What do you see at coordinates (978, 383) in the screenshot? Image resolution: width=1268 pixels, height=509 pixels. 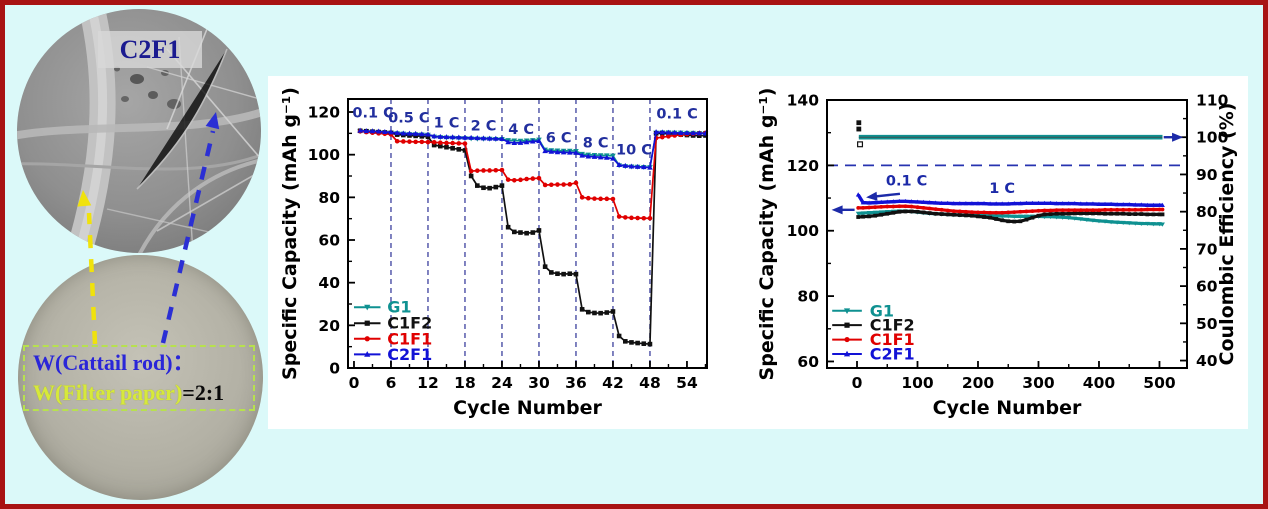 I see `svg-text: 200` at bounding box center [978, 383].